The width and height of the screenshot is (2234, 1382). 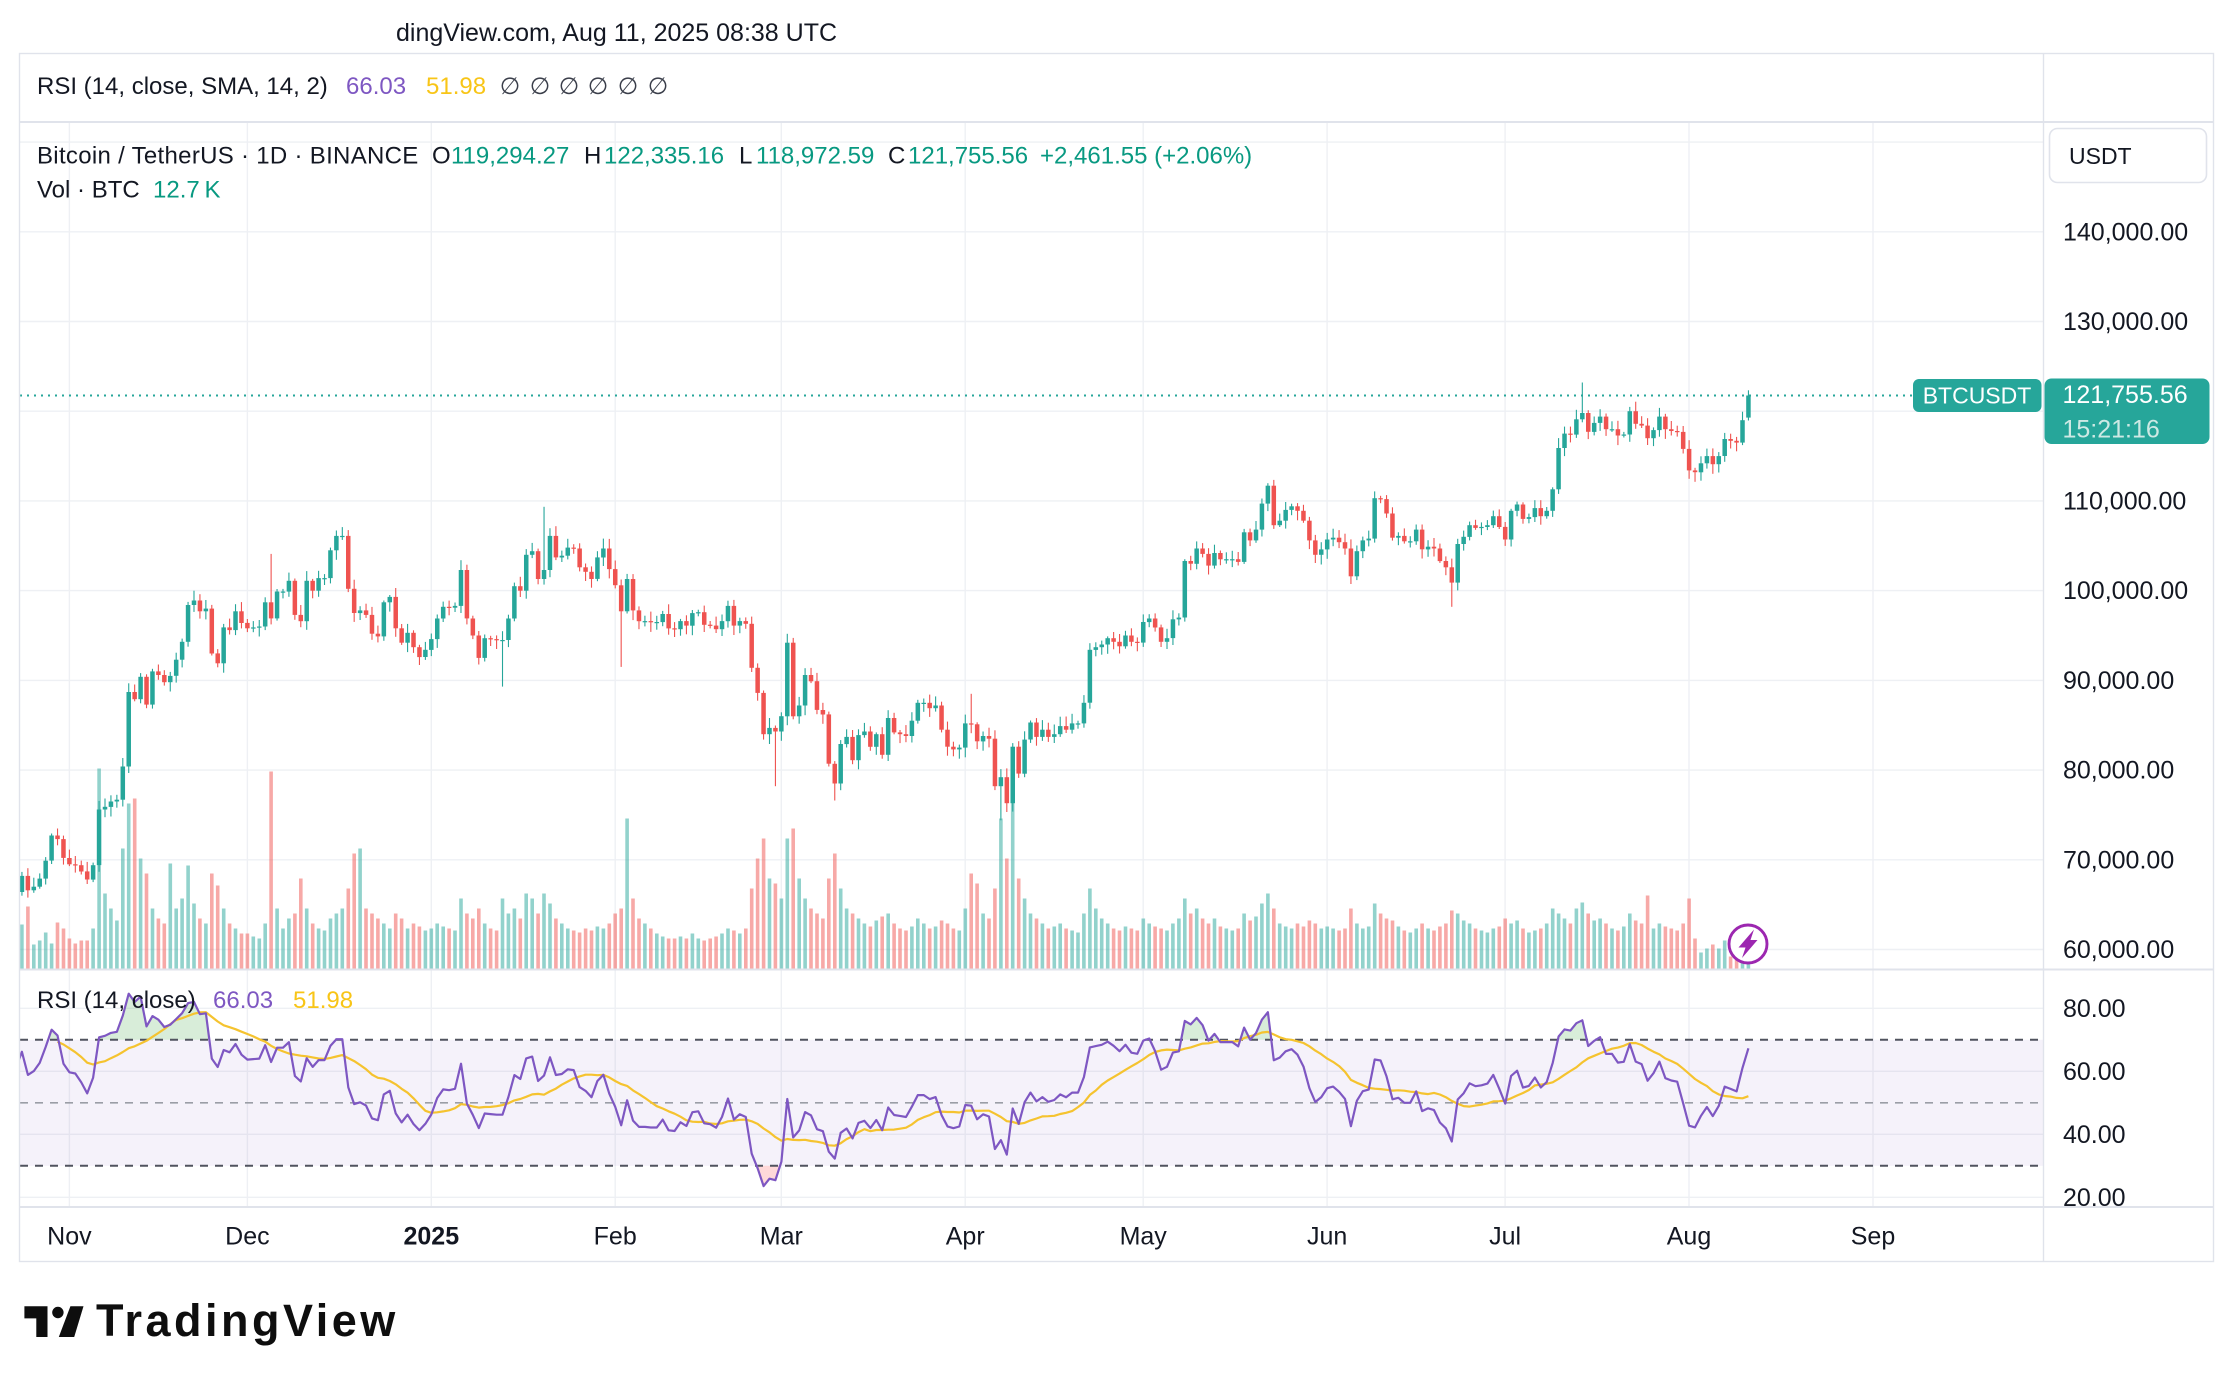 What do you see at coordinates (182, 86) in the screenshot?
I see `svg-text: RSI (14, close, SMA, 14, 2)` at bounding box center [182, 86].